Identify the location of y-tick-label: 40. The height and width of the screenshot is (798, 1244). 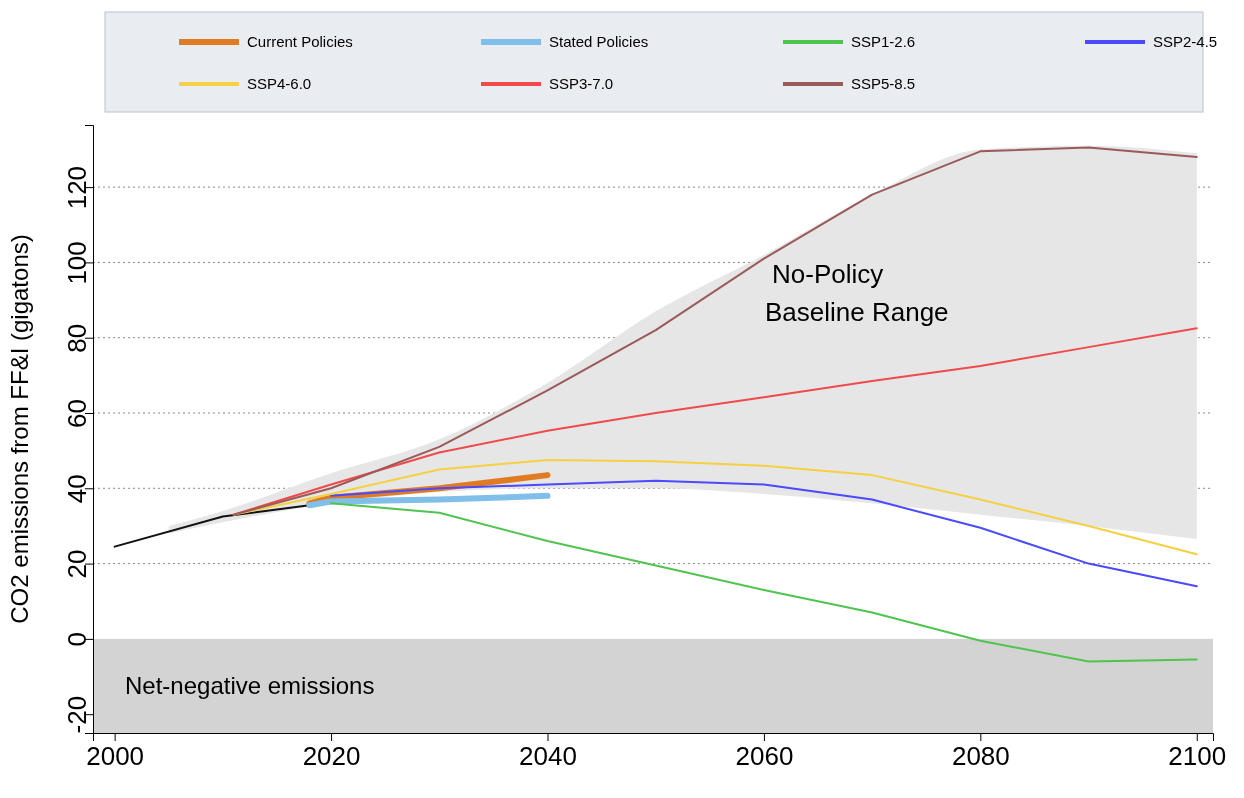
(77, 489).